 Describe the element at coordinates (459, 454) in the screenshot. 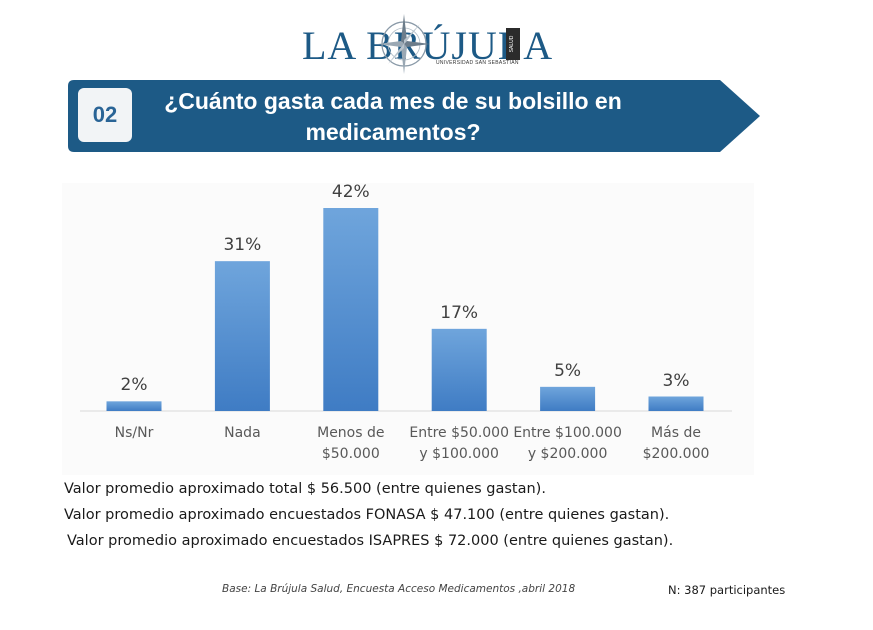

I see `category-label-line: y $100.000` at that location.